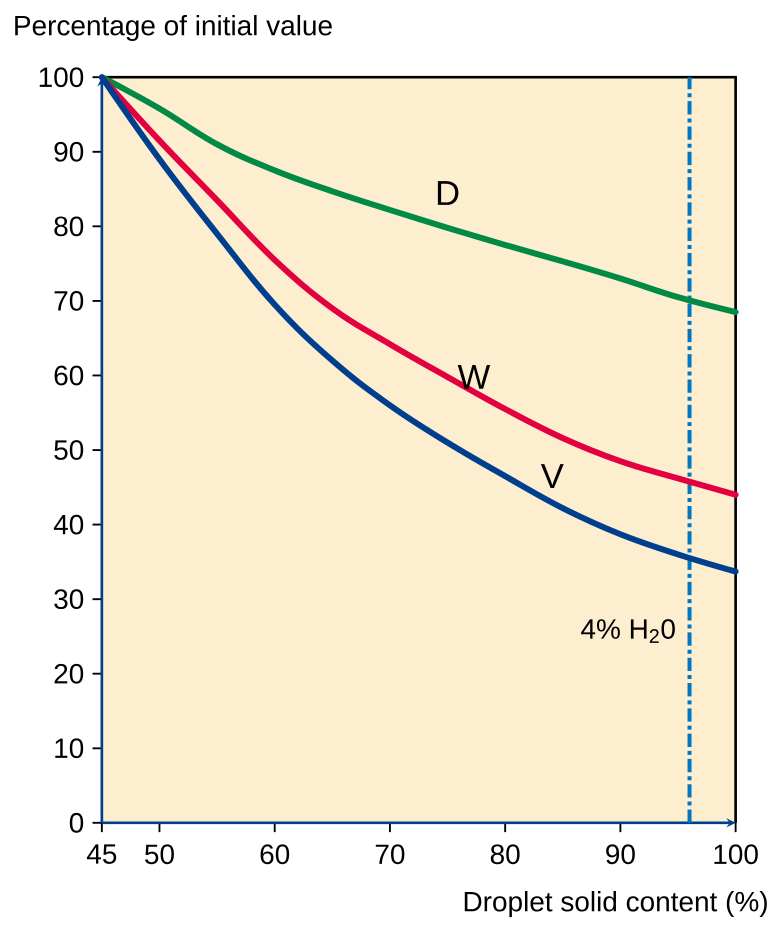  I want to click on x-tick-label: 50, so click(159, 854).